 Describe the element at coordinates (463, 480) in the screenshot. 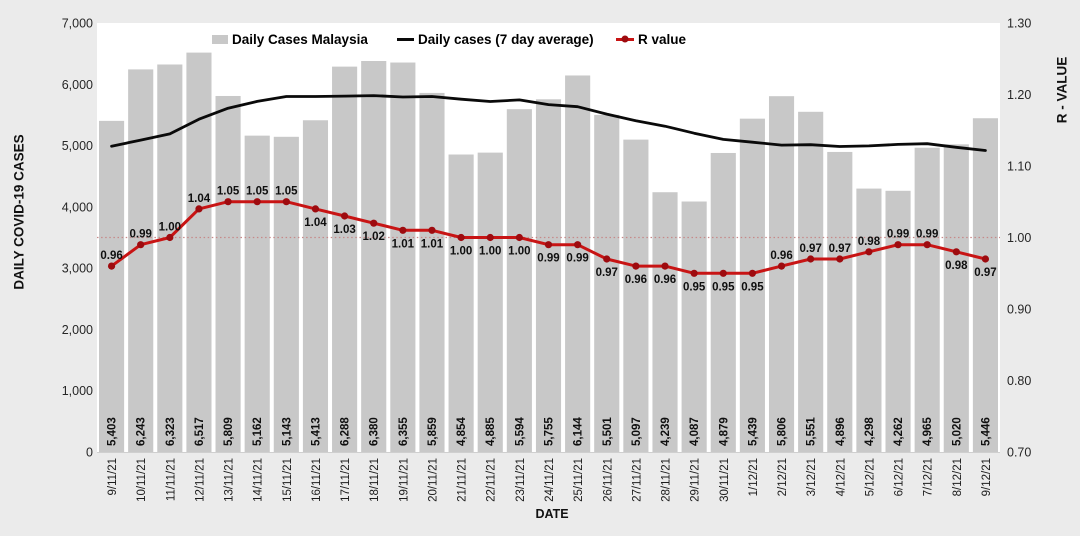

I see `date-label: 21/11/21` at that location.